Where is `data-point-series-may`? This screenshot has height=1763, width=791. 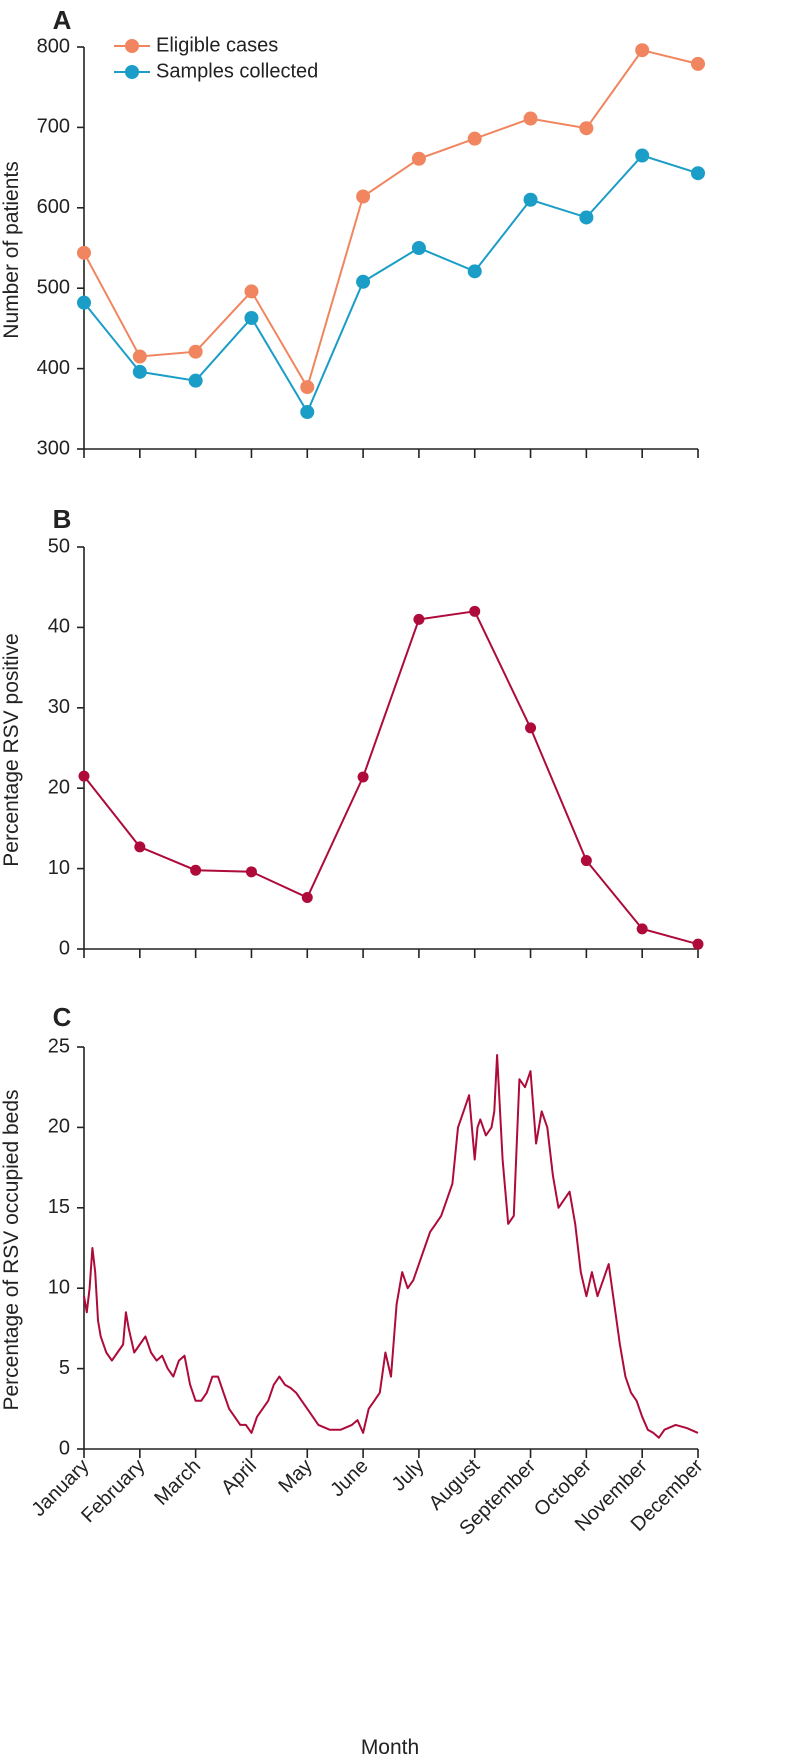 data-point-series-may is located at coordinates (307, 898).